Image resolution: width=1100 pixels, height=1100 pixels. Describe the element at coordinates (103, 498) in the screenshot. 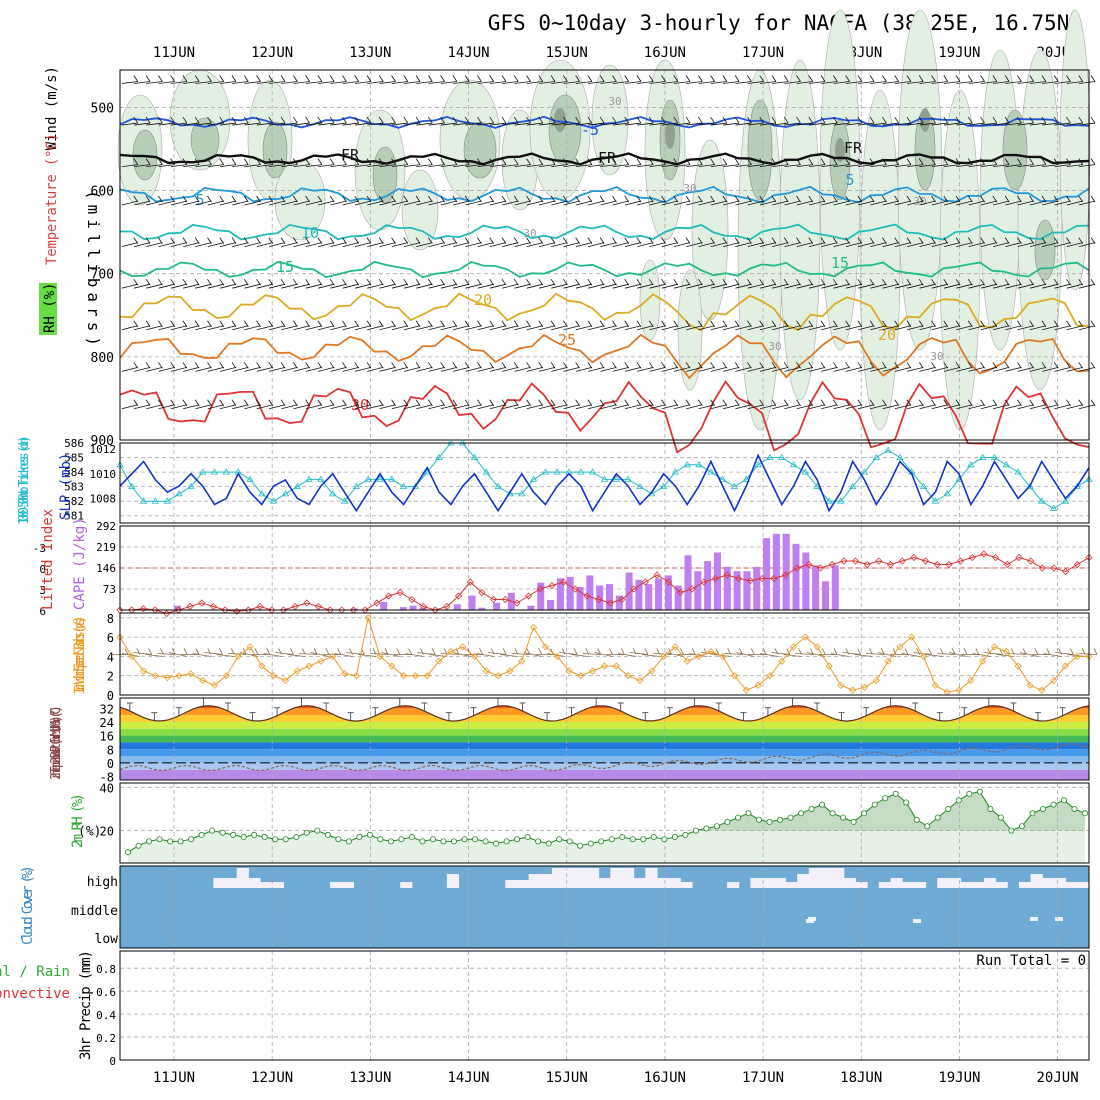

I see `slp-tick: 1008` at that location.